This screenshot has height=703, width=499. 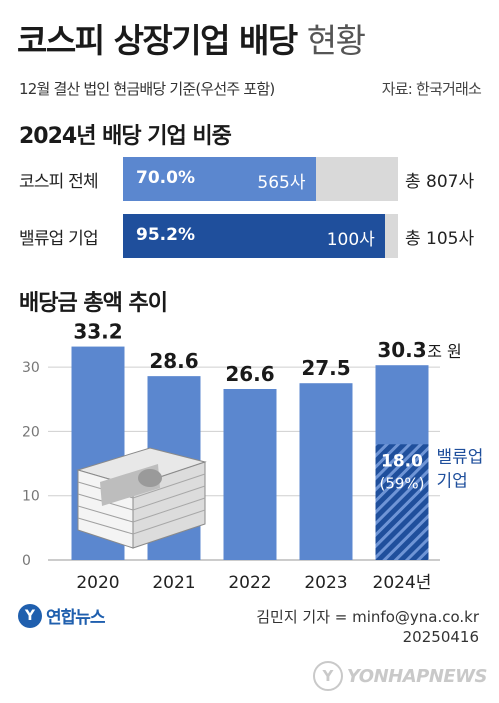 What do you see at coordinates (281, 183) in the screenshot?
I see `share-count-kospi: 565사` at bounding box center [281, 183].